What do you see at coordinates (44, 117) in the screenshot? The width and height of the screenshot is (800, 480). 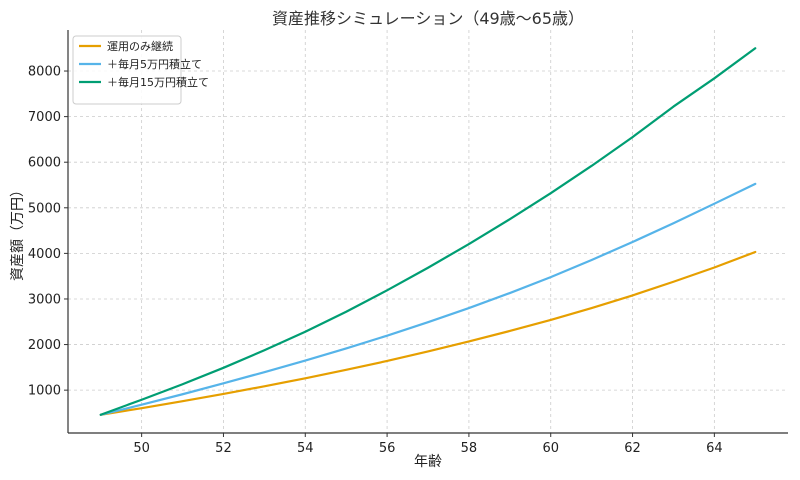 I see `y-tick-label: 7000` at bounding box center [44, 117].